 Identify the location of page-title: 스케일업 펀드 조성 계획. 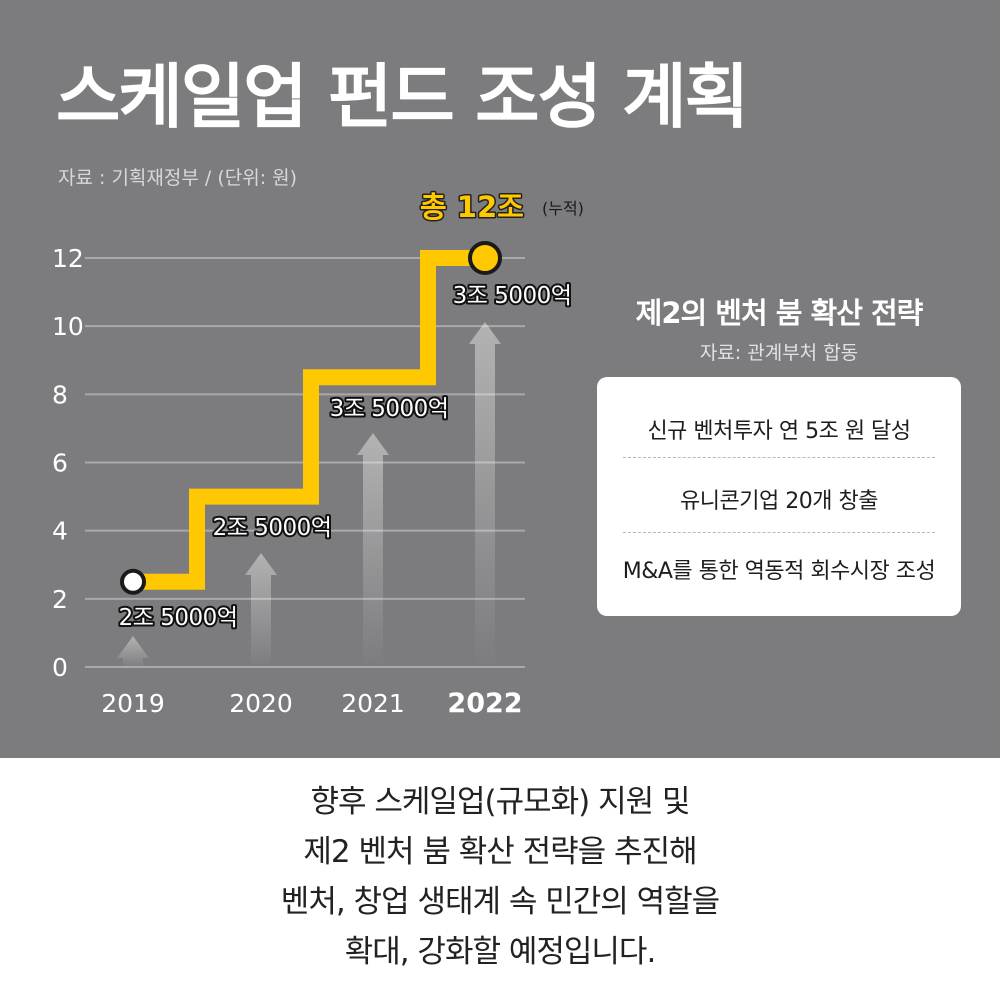
(402, 97).